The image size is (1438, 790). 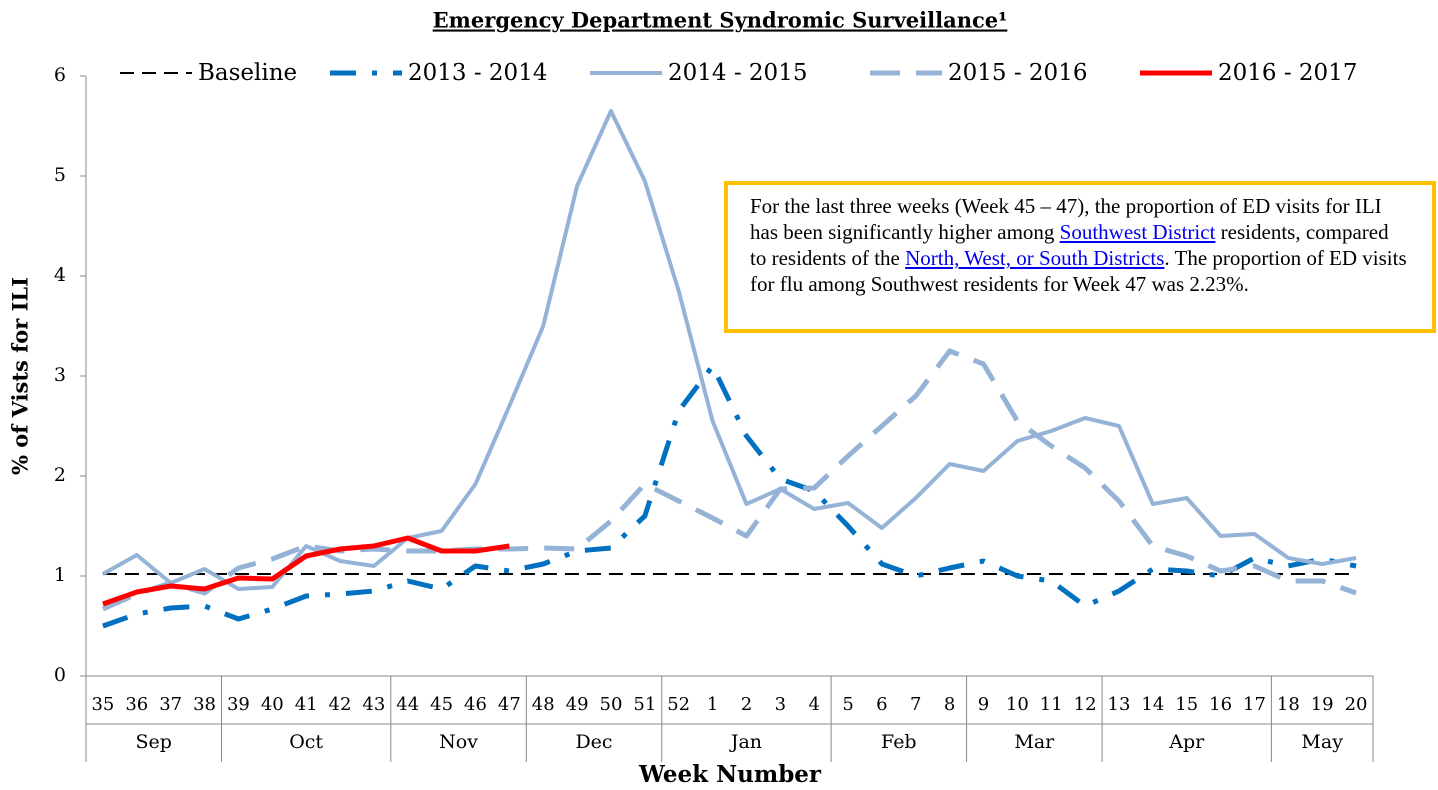 What do you see at coordinates (737, 73) in the screenshot?
I see `legend-label: 2014 - 2015` at bounding box center [737, 73].